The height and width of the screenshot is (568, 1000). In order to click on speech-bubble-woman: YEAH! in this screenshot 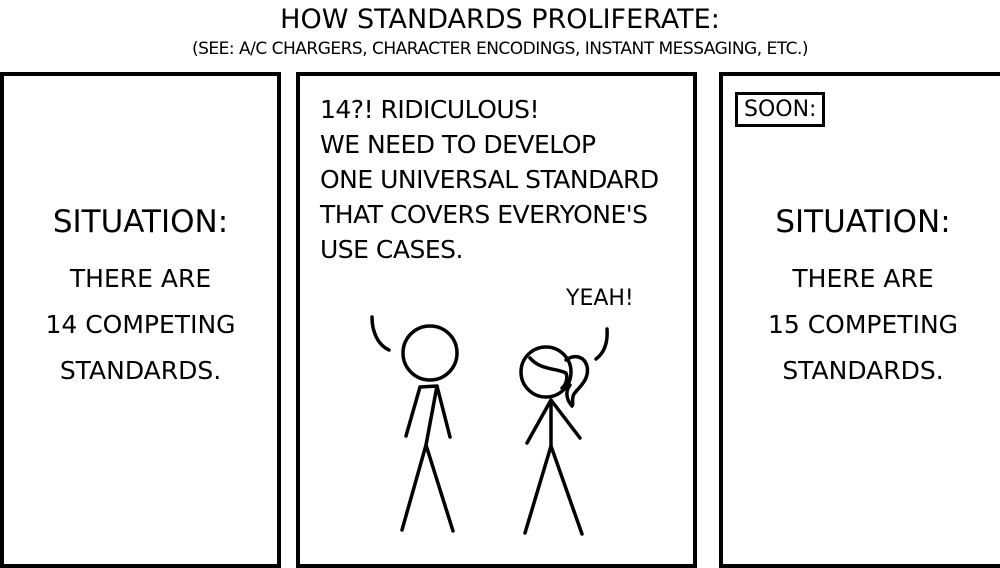, I will do `click(600, 298)`.